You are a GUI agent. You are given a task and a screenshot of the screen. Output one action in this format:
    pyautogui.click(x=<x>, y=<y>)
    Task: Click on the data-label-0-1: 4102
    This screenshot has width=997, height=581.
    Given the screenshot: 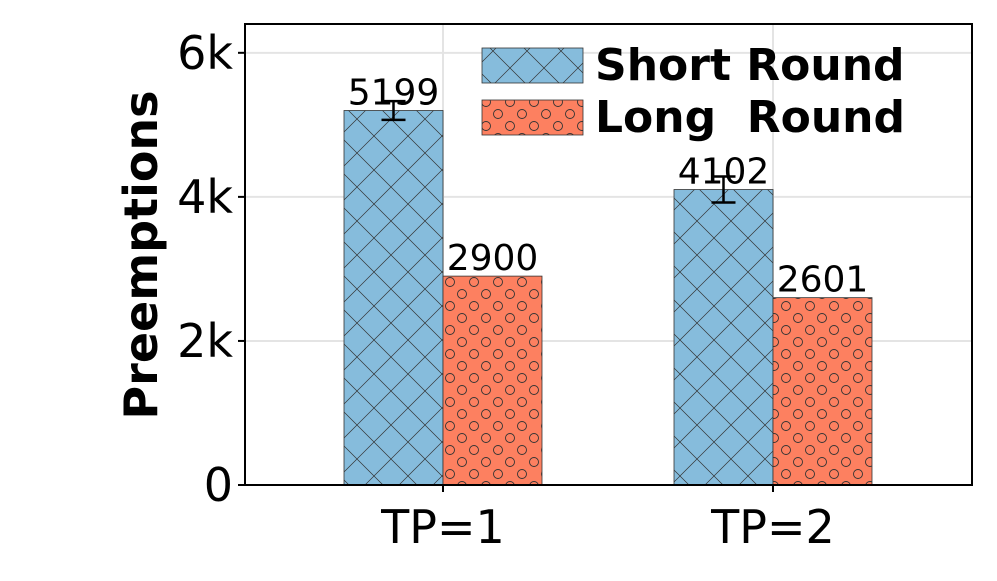 What is the action you would take?
    pyautogui.click(x=724, y=172)
    